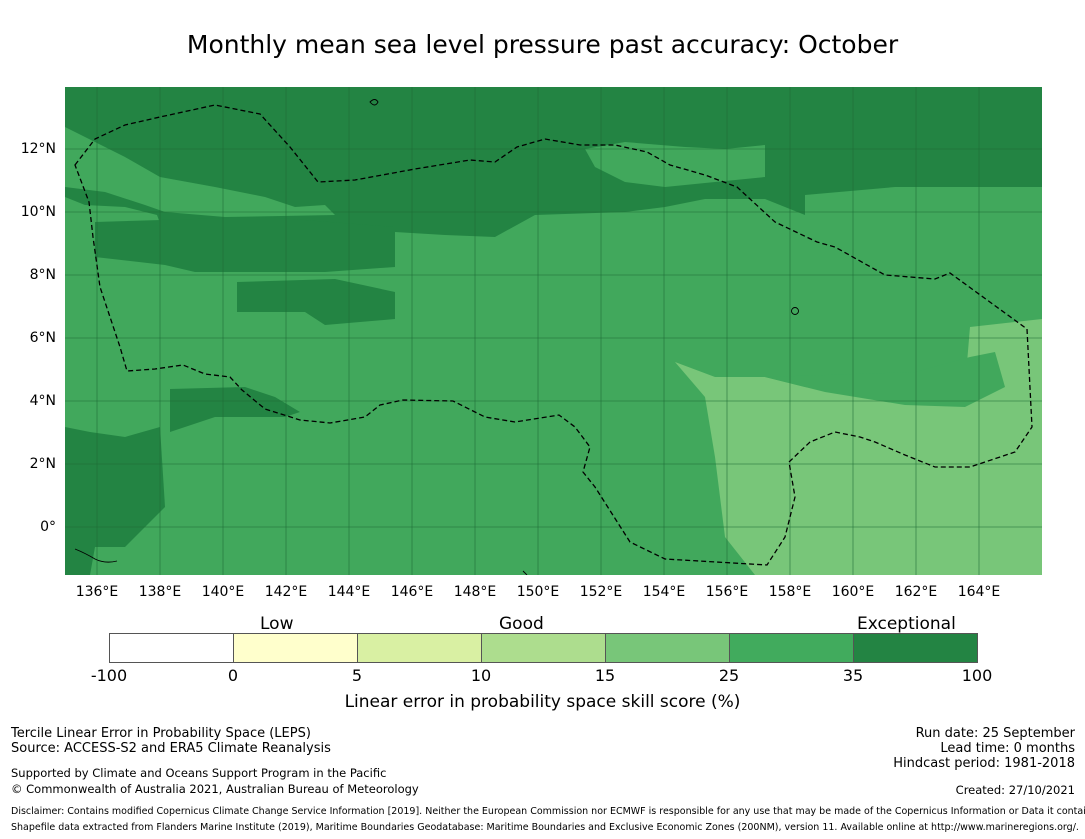 This screenshot has height=839, width=1085. I want to click on colorbar-category-good: Good, so click(521, 624).